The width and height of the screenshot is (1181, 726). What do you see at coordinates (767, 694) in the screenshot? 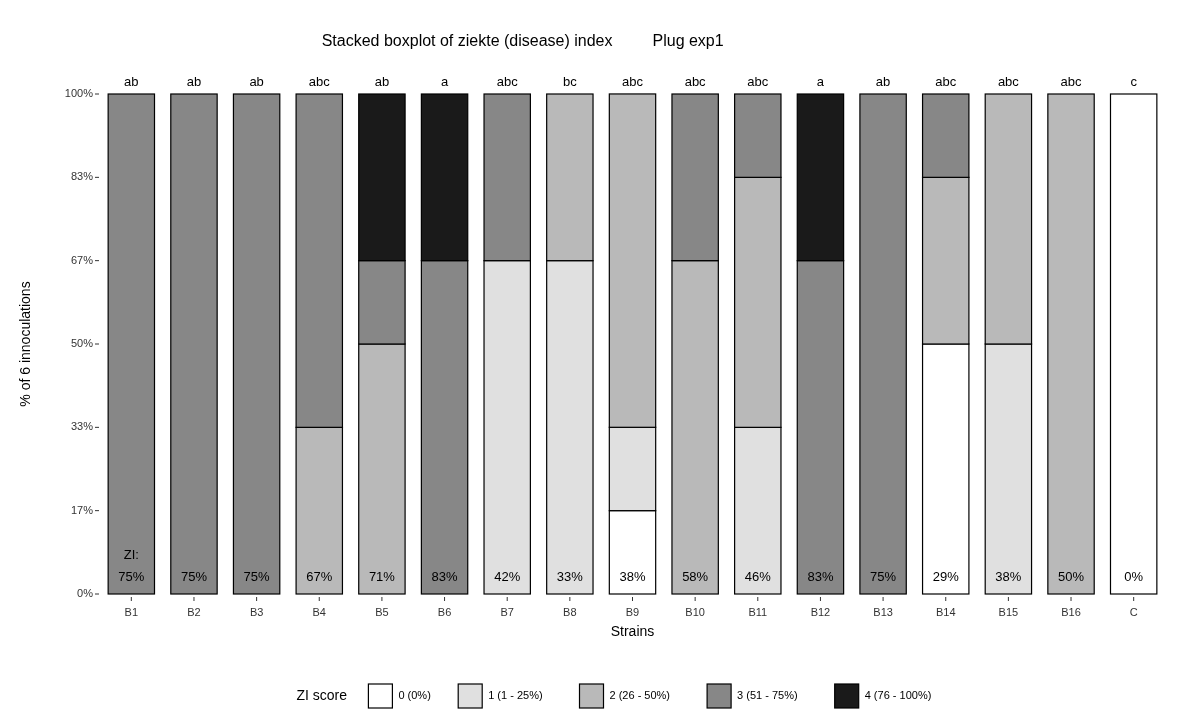
I see `legend-label: 3 (51 - 75%)` at bounding box center [767, 694].